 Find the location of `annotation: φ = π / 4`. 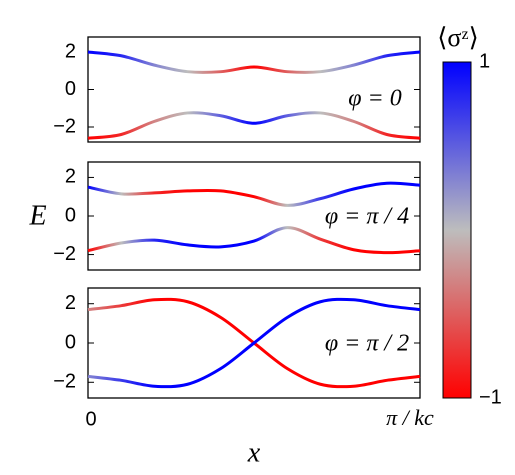

annotation: φ = π / 4 is located at coordinates (367, 217).